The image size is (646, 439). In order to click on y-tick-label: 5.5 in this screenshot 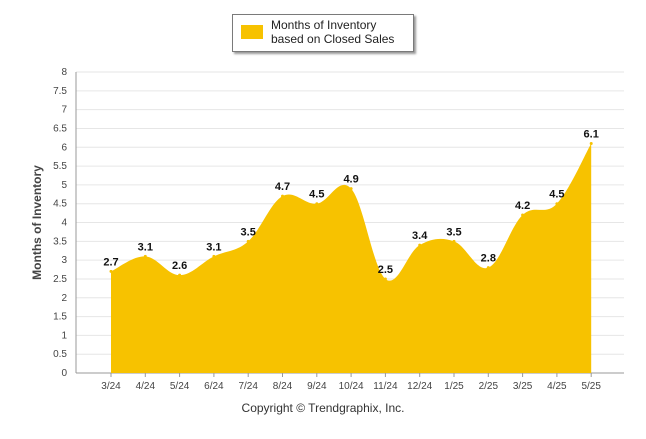, I will do `click(60, 166)`.